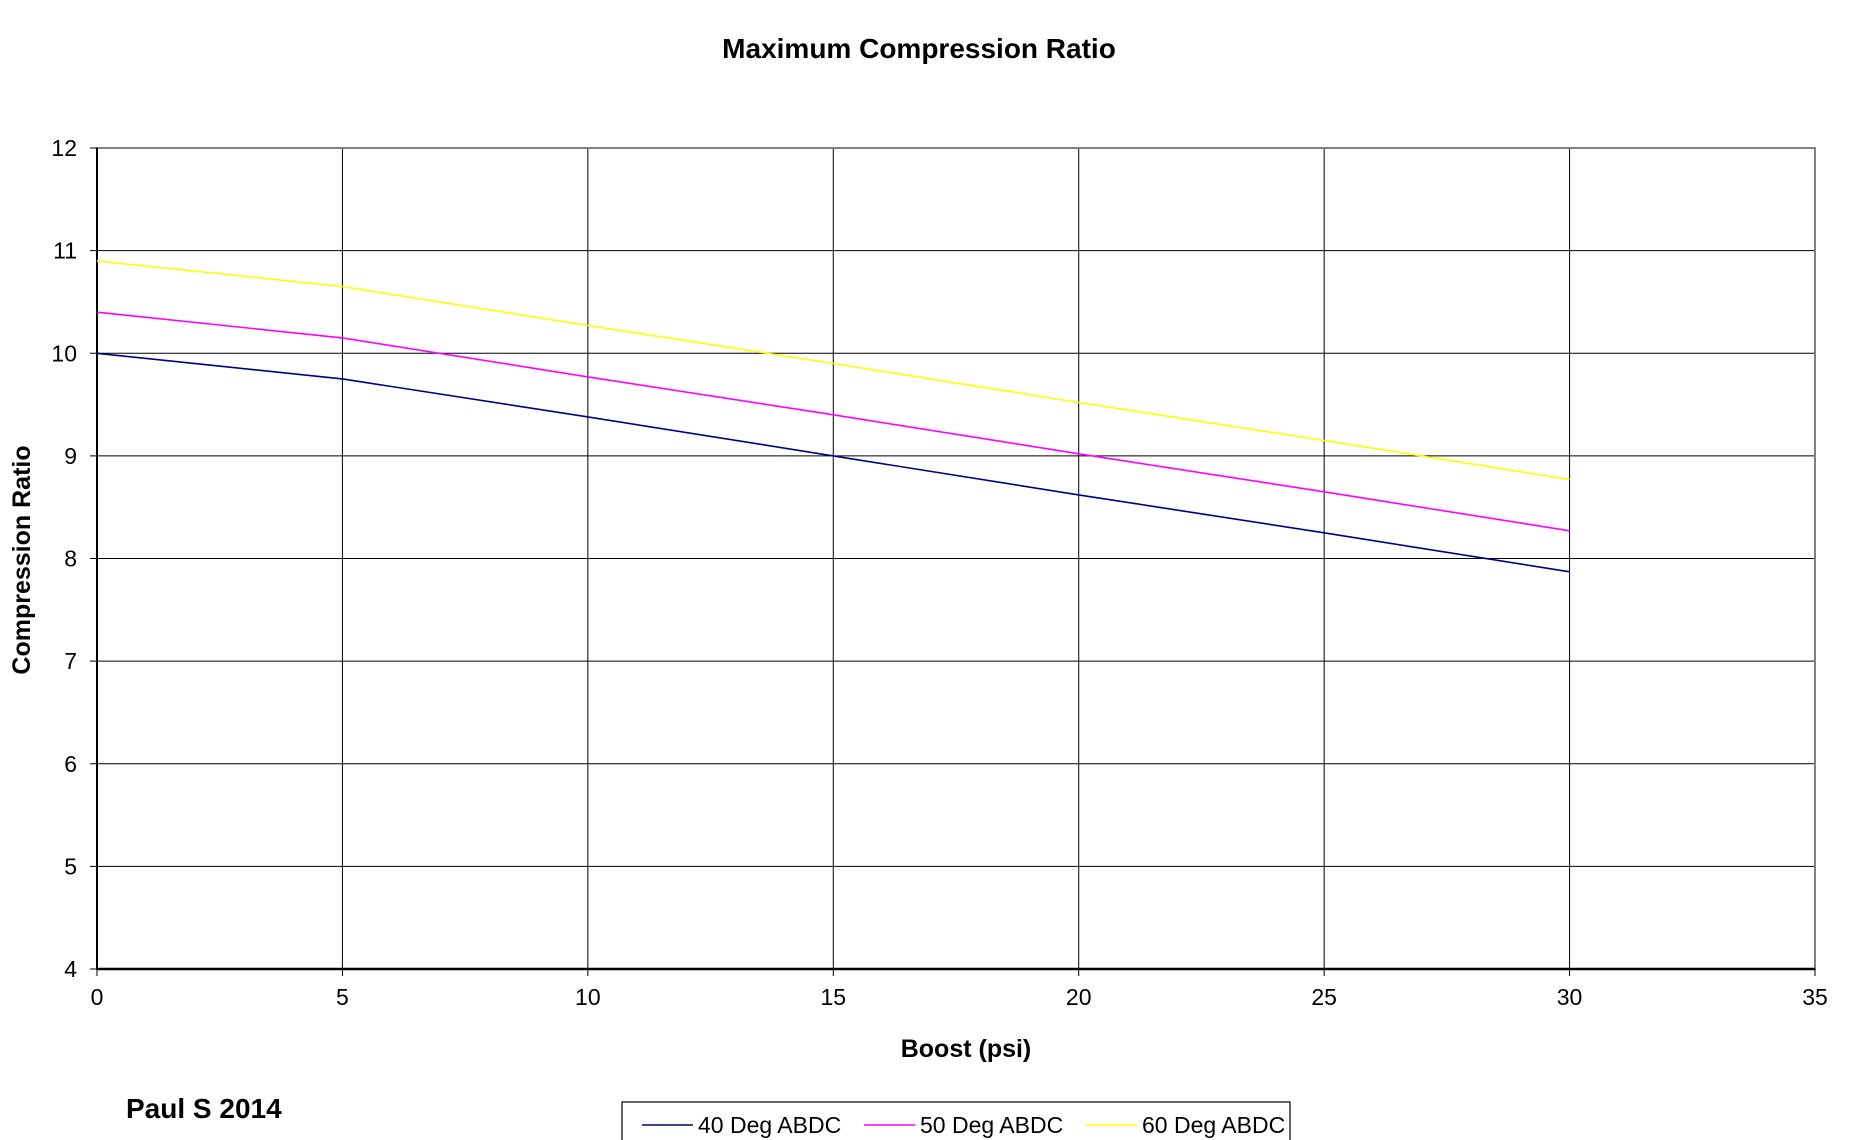 The width and height of the screenshot is (1853, 1140). I want to click on y-tick-label: 12, so click(64, 148).